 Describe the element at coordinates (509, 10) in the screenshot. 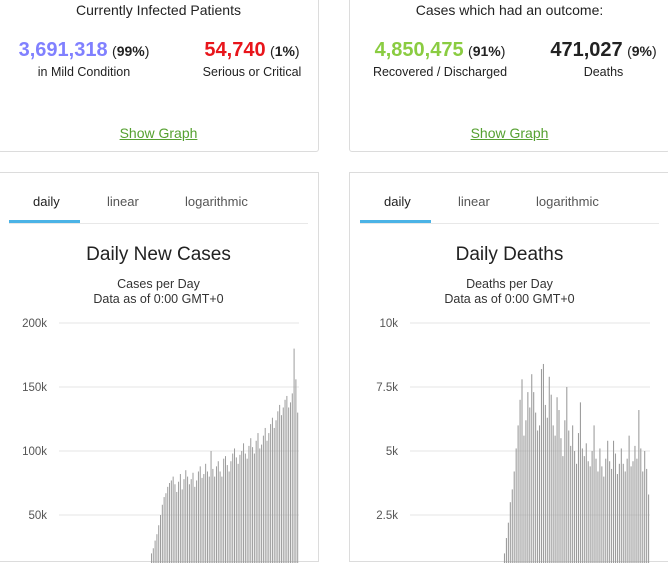

I see `outcome-title: Cases which had an outcome:` at that location.